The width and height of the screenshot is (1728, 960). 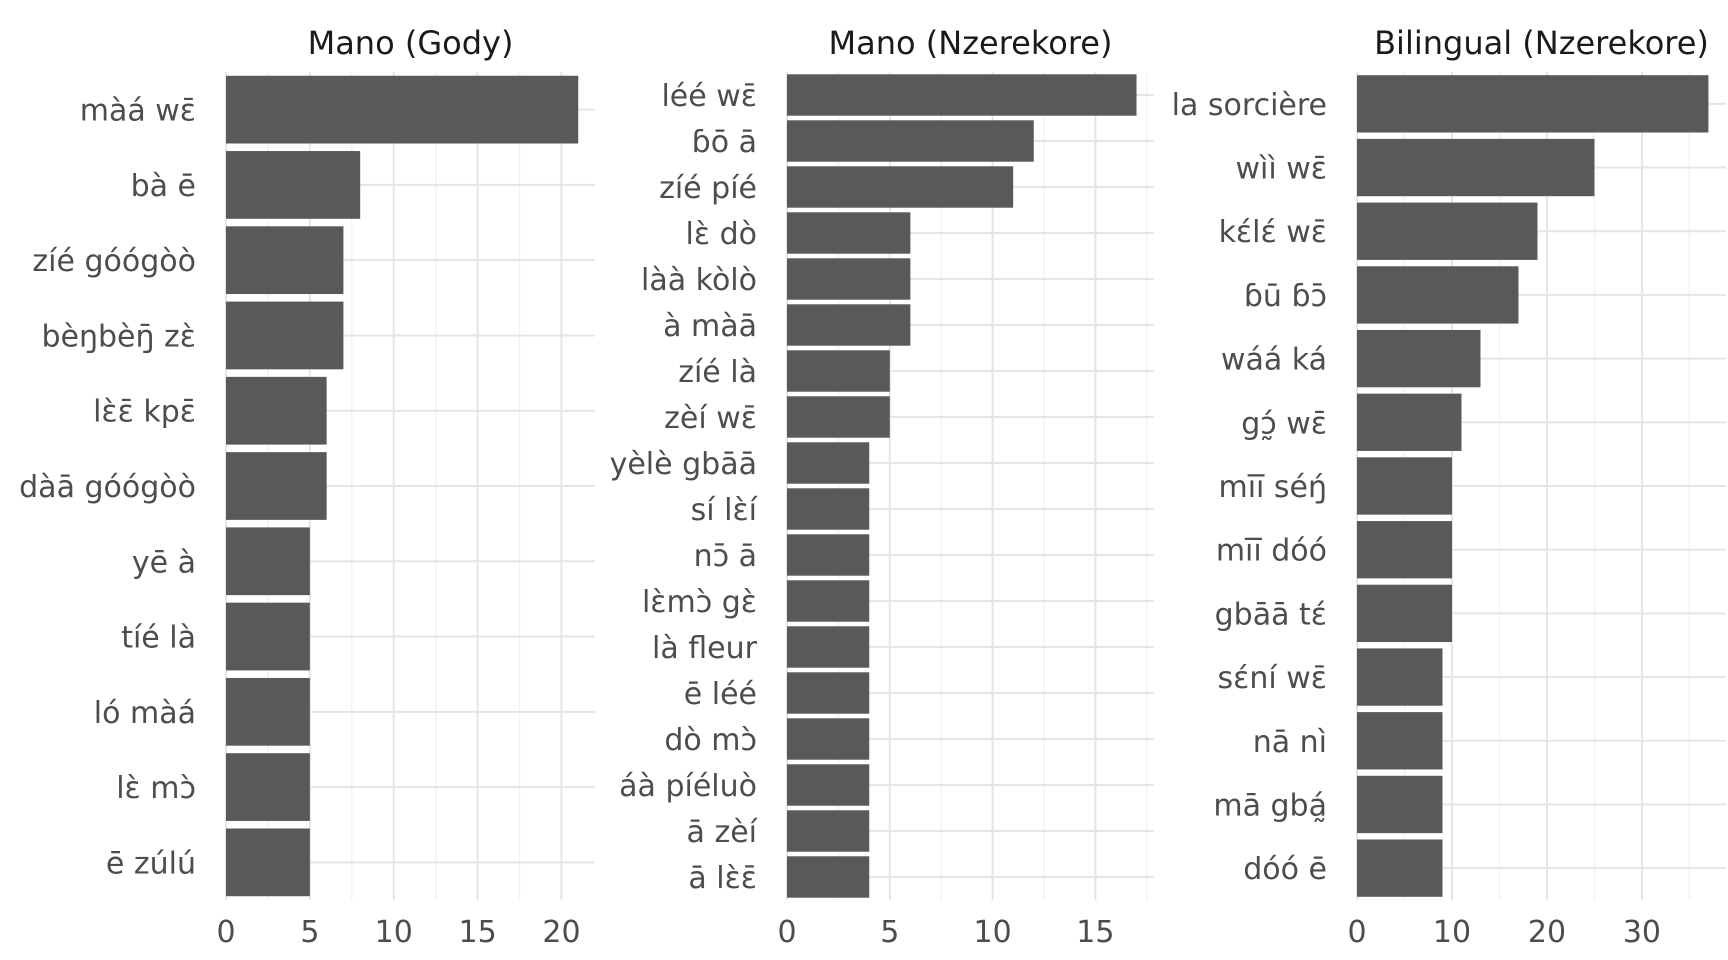 What do you see at coordinates (163, 186) in the screenshot?
I see `category-label: bà ē` at bounding box center [163, 186].